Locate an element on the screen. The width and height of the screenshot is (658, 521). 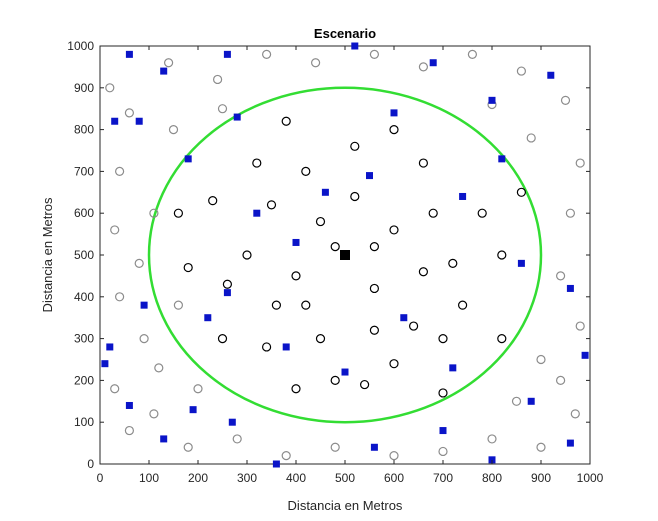
x-tick-label: 200 is located at coordinates (198, 478).